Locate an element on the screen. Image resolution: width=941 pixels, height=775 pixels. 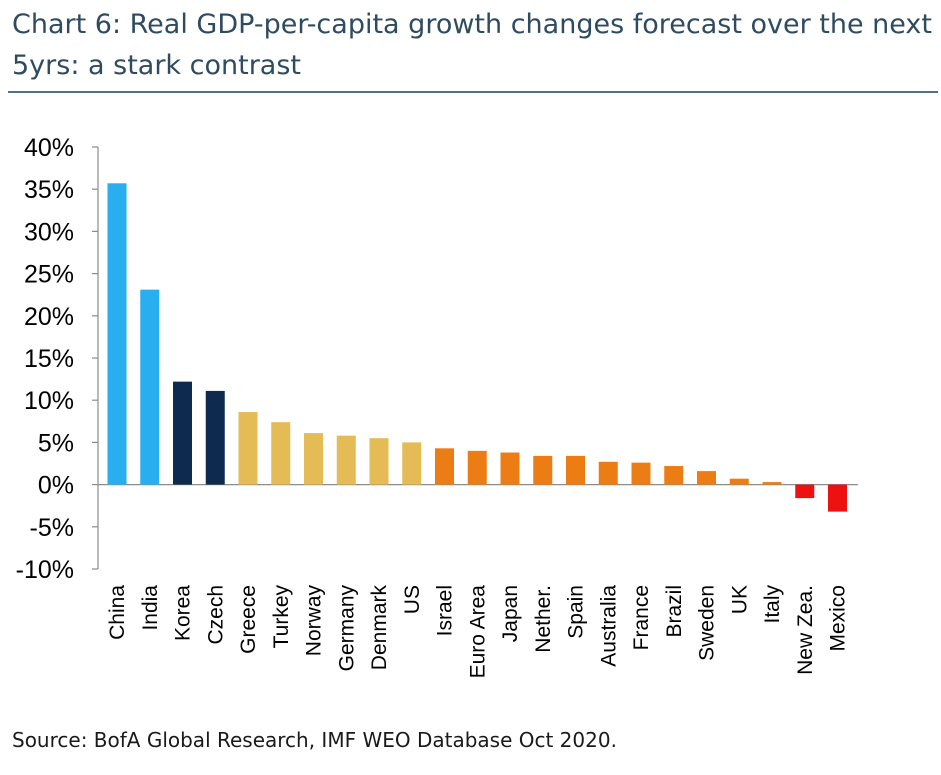
category-label: Israel is located at coordinates (445, 610).